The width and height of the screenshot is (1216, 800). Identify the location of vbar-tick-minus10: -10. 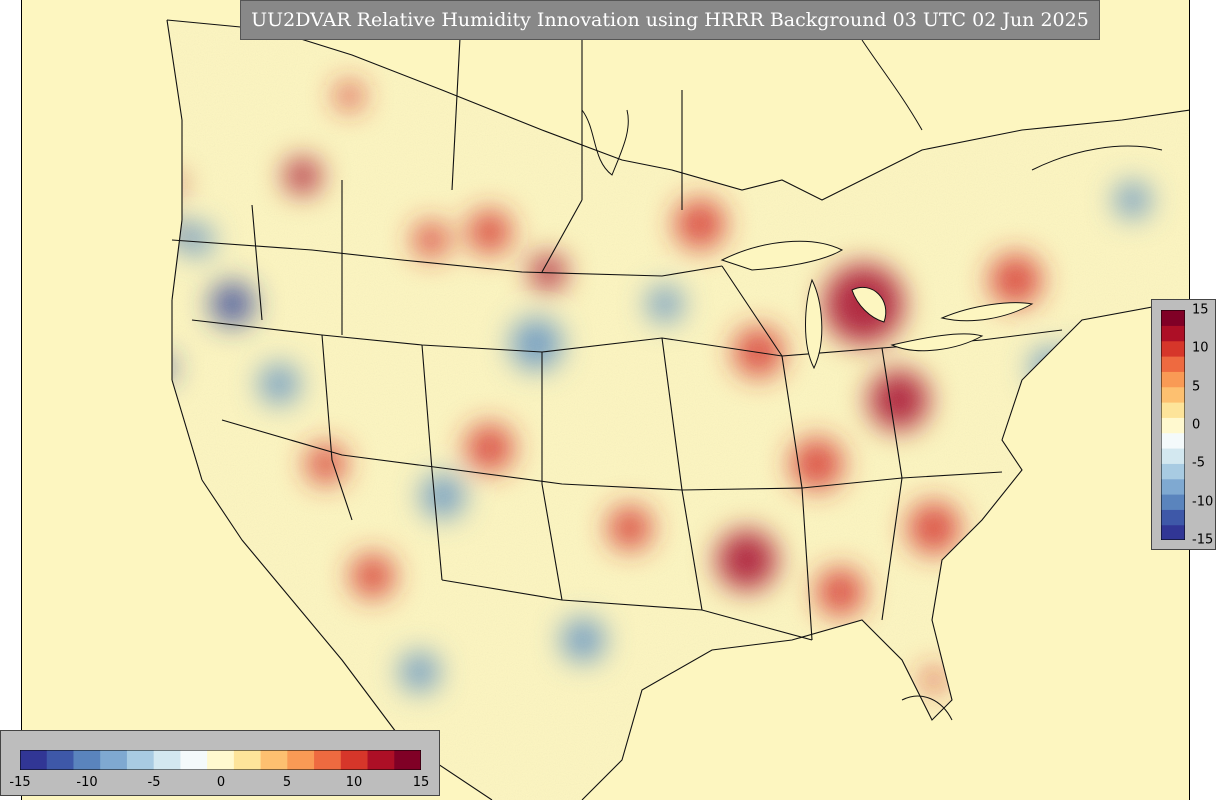
(1203, 502).